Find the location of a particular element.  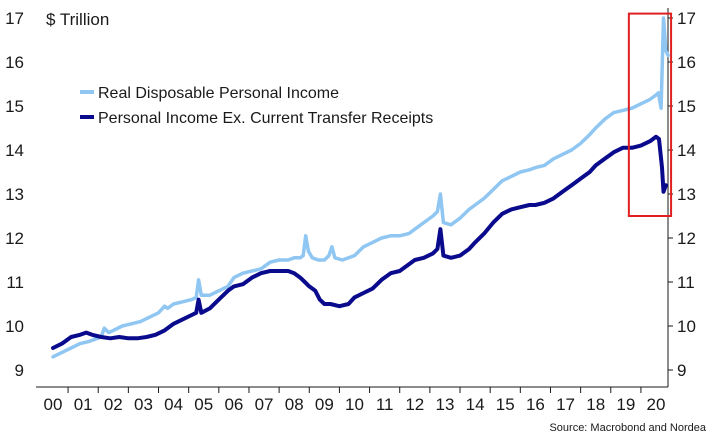

x-tick-03: 03 is located at coordinates (143, 404).